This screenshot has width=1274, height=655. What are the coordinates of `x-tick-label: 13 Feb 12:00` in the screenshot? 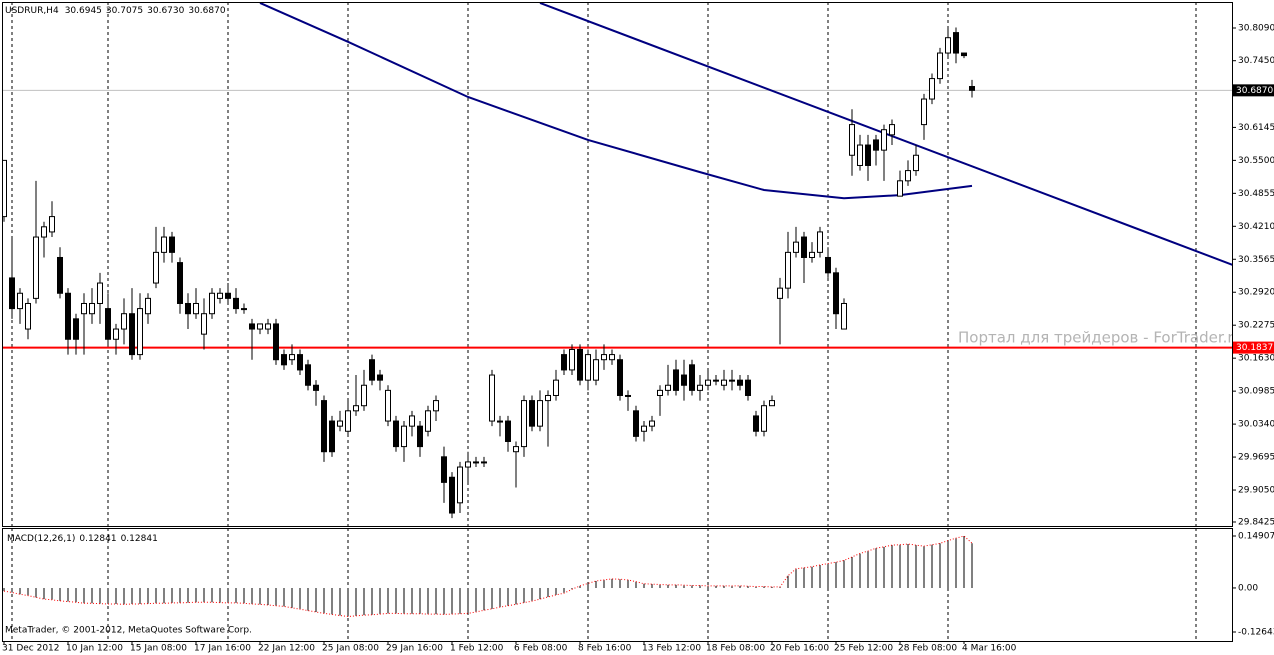 It's located at (671, 649).